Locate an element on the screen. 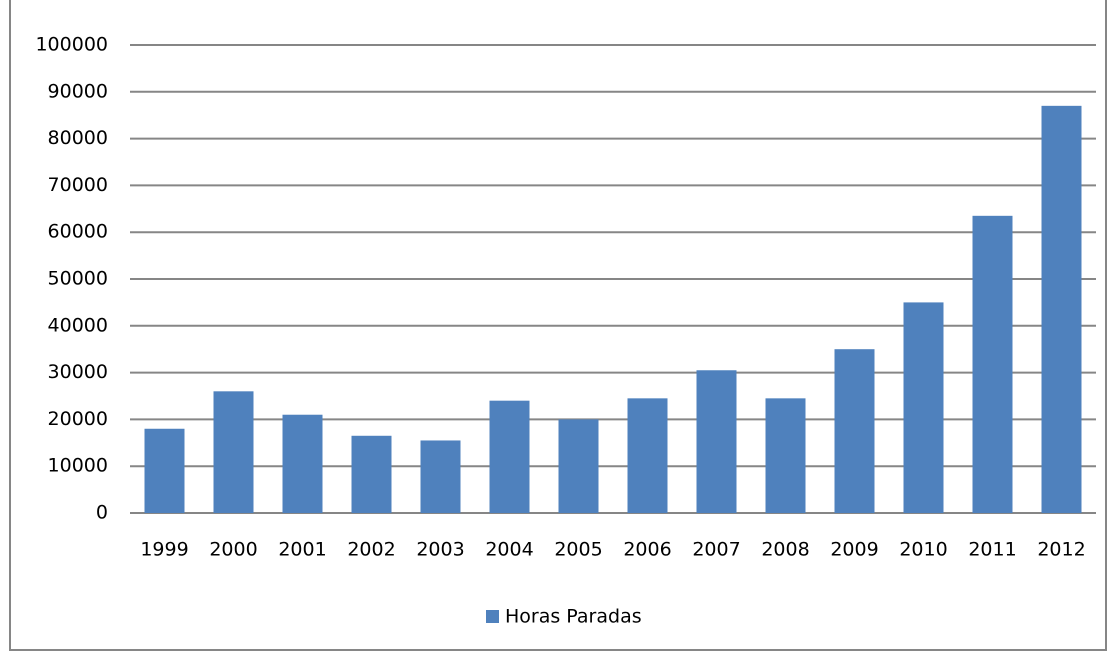 This screenshot has height=652, width=1112. x-tick-label: 2007 is located at coordinates (716, 550).